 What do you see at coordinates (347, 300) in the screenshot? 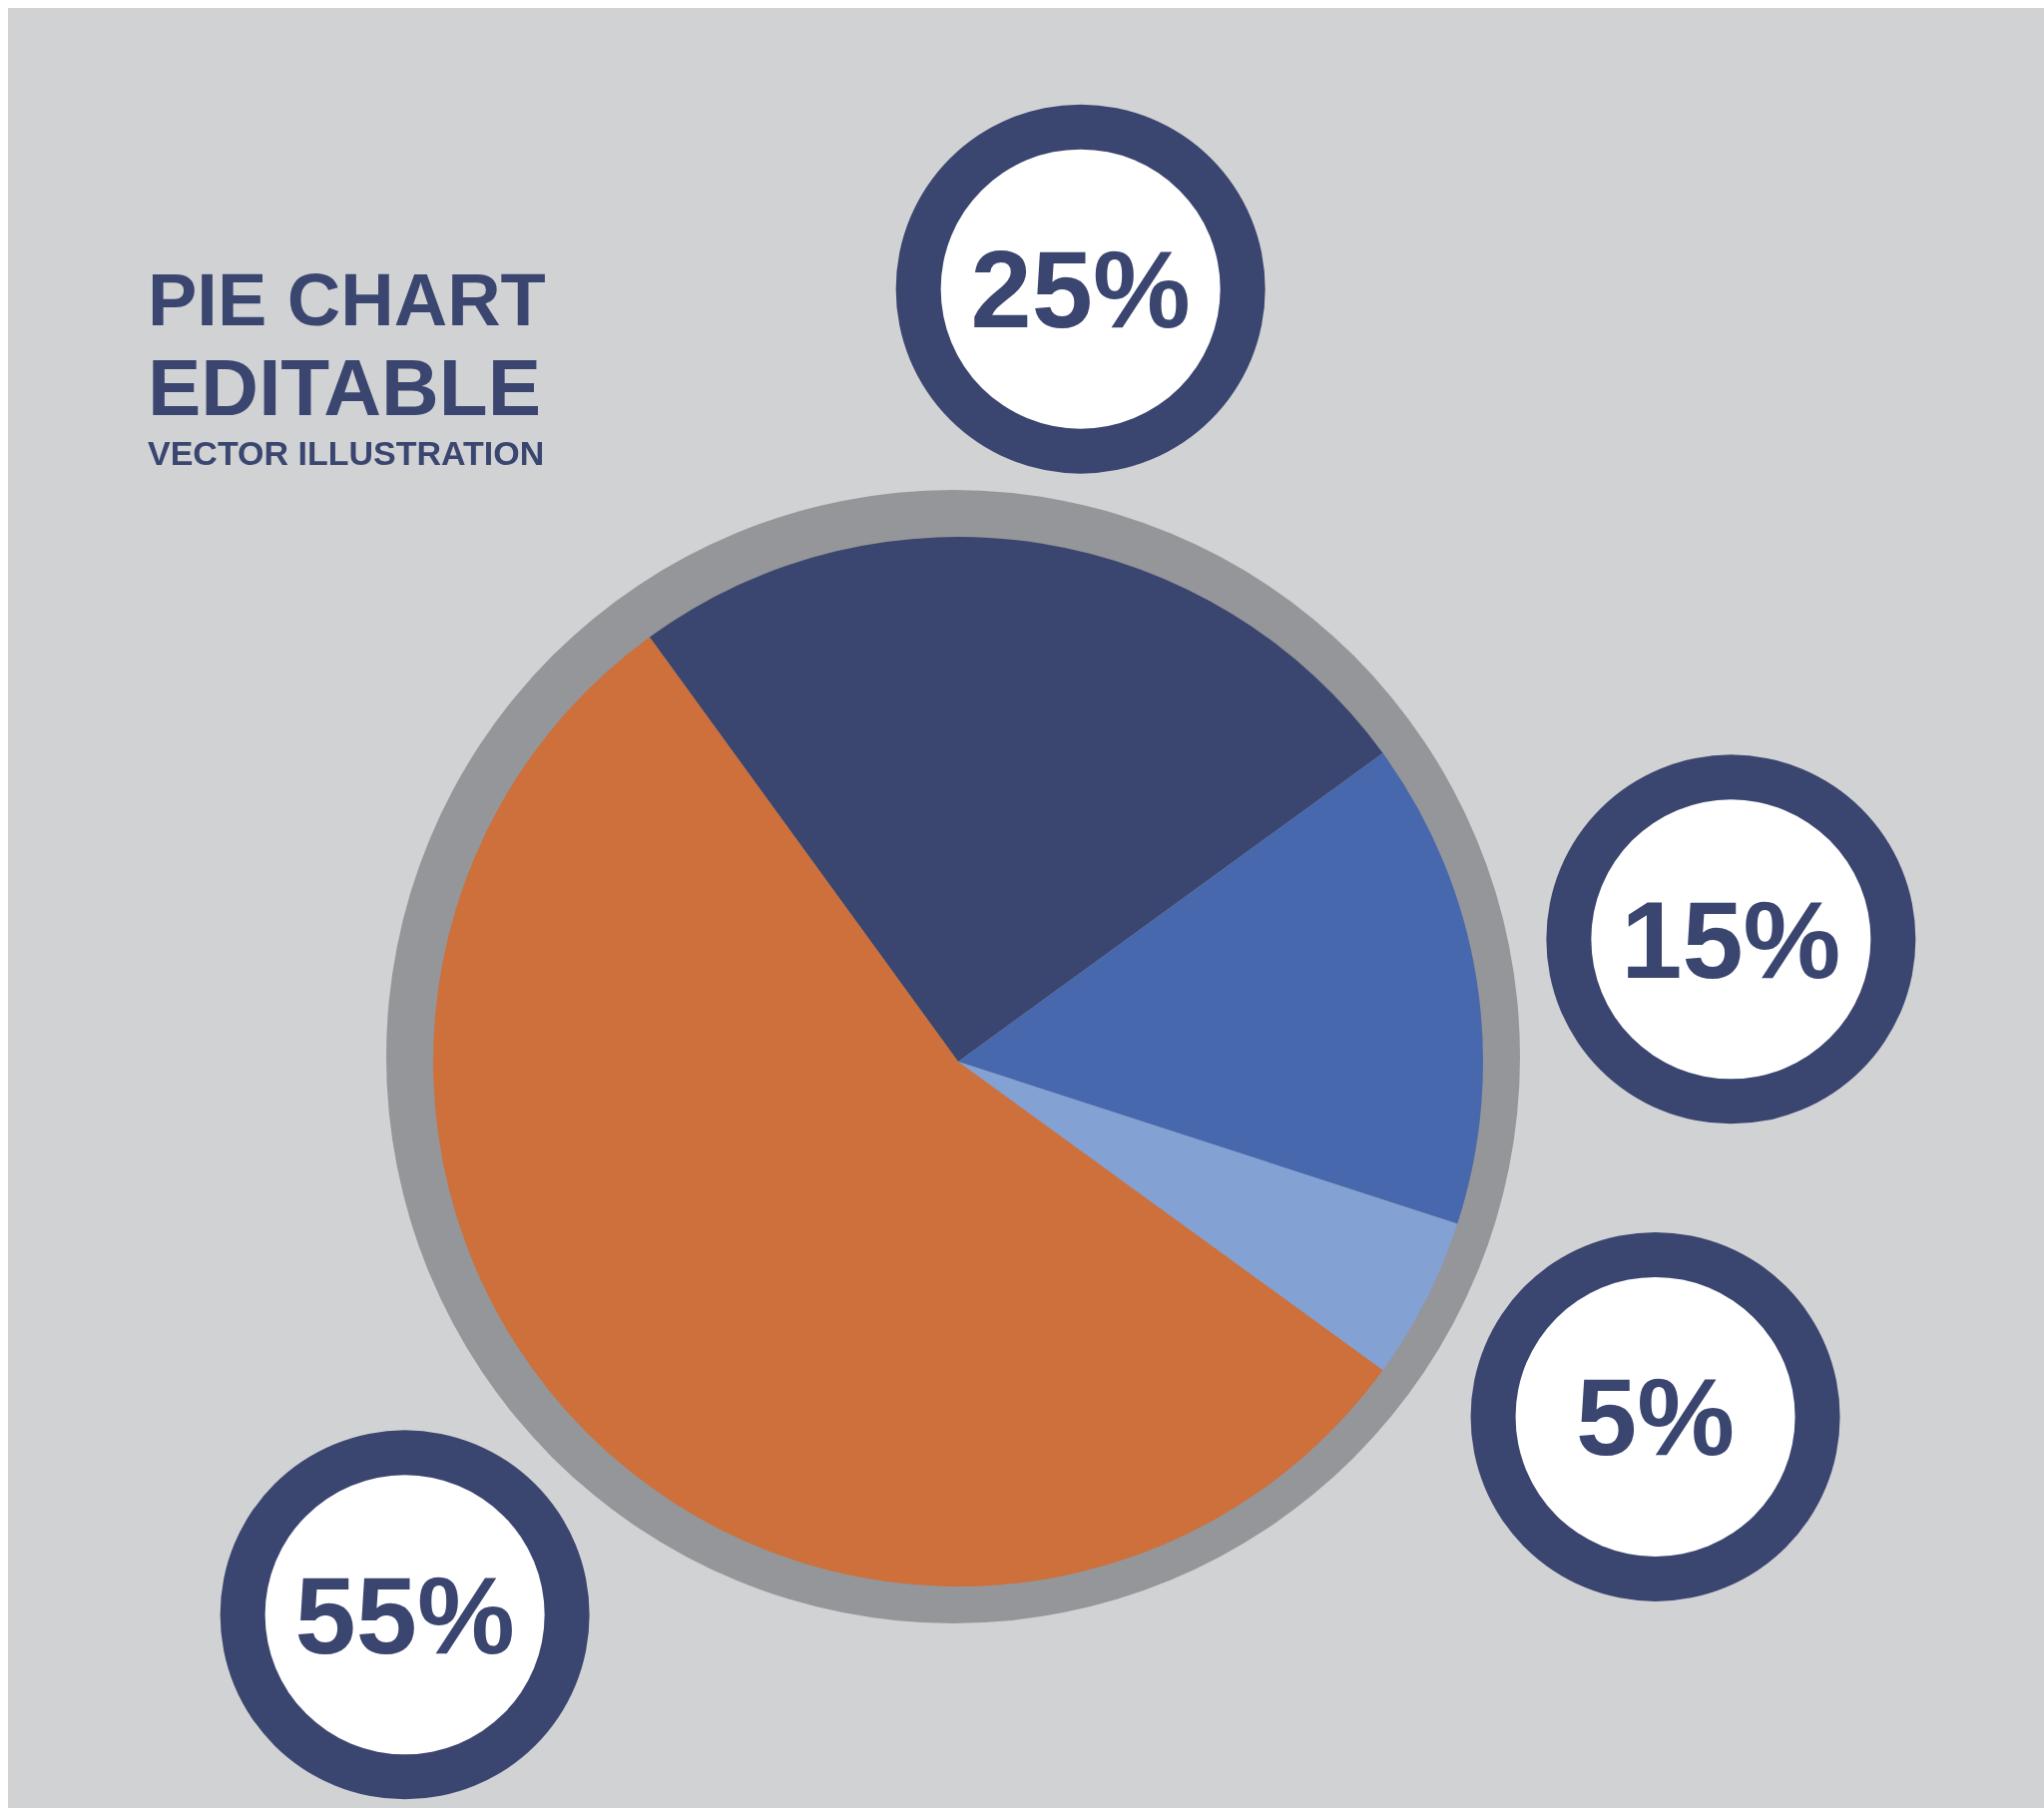
I see `chart-title: PIE CHART` at bounding box center [347, 300].